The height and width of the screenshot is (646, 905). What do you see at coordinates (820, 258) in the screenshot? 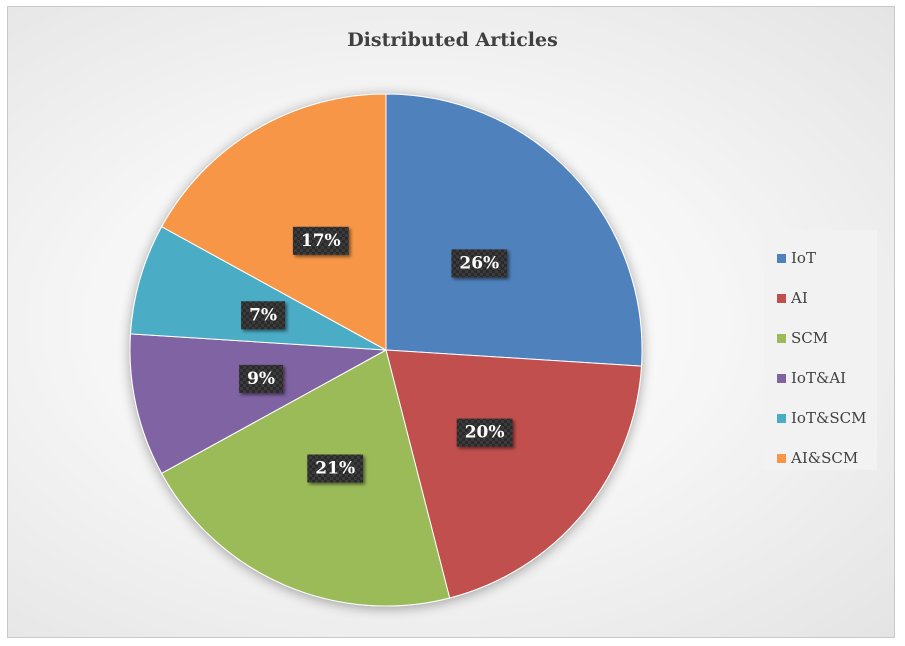
I see `legend-item-iot: IoT` at bounding box center [820, 258].